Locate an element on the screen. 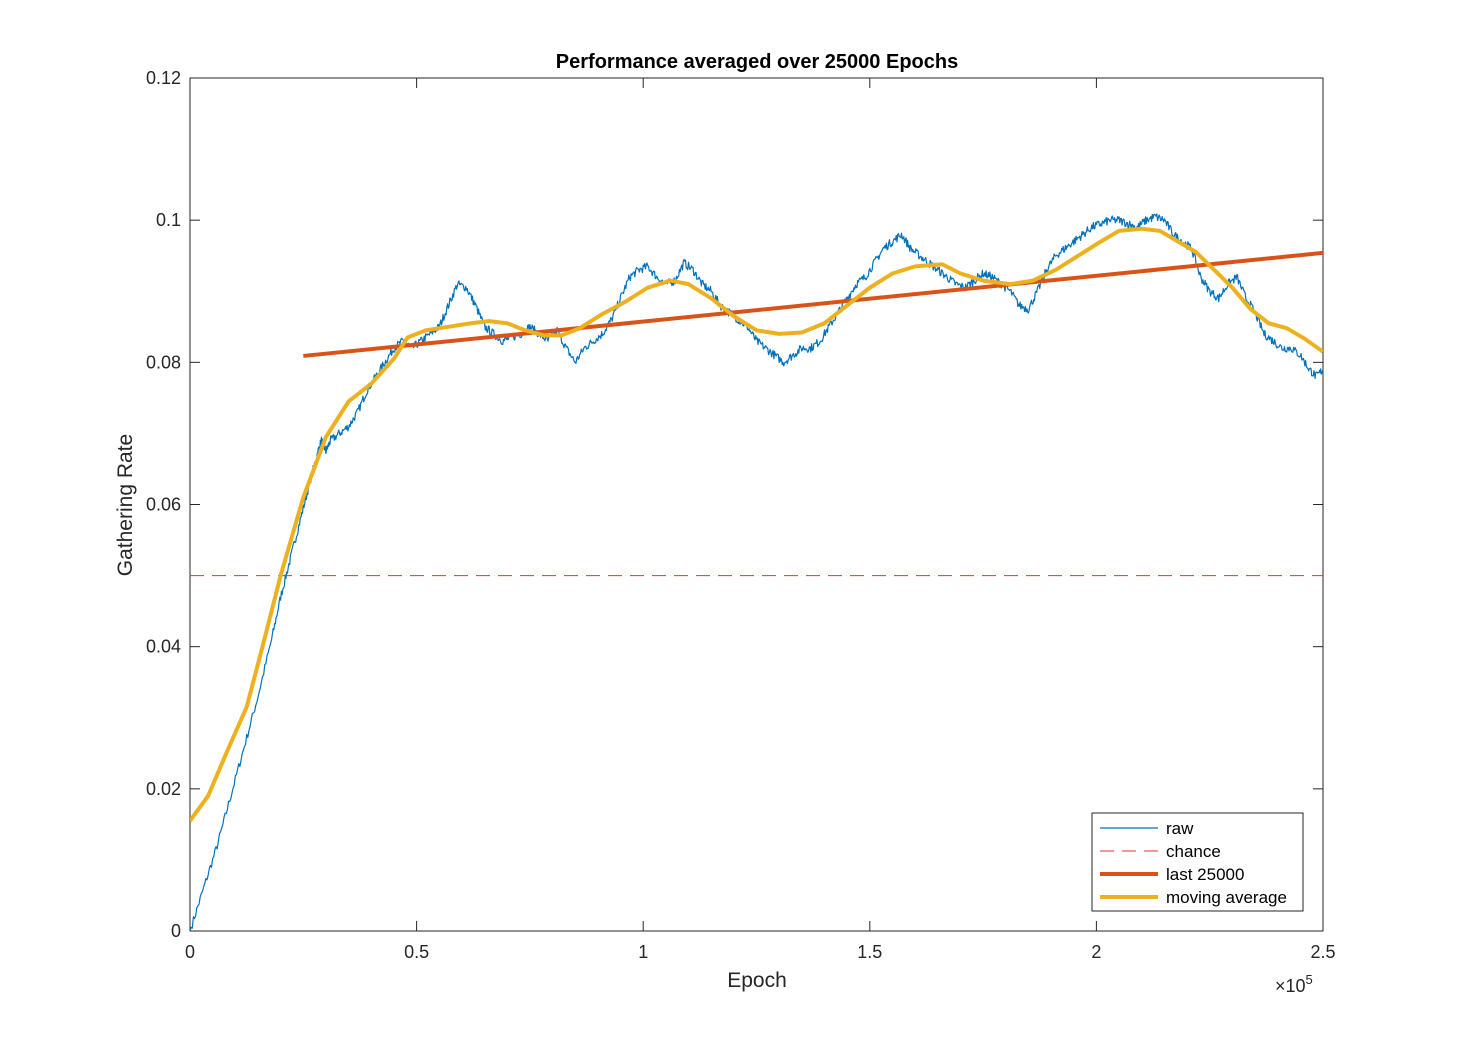  legend-box is located at coordinates (1197, 862).